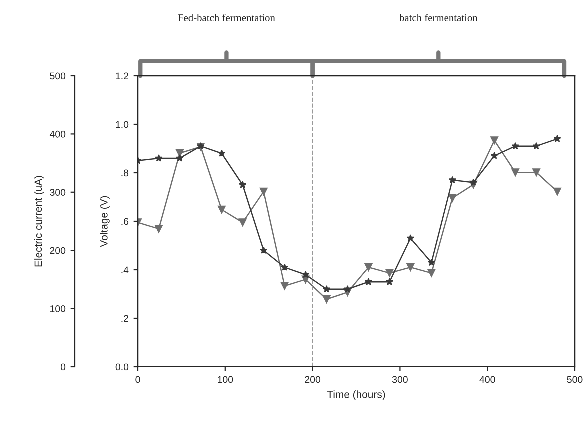  I want to click on y-tick-label: 400, so click(58, 134).